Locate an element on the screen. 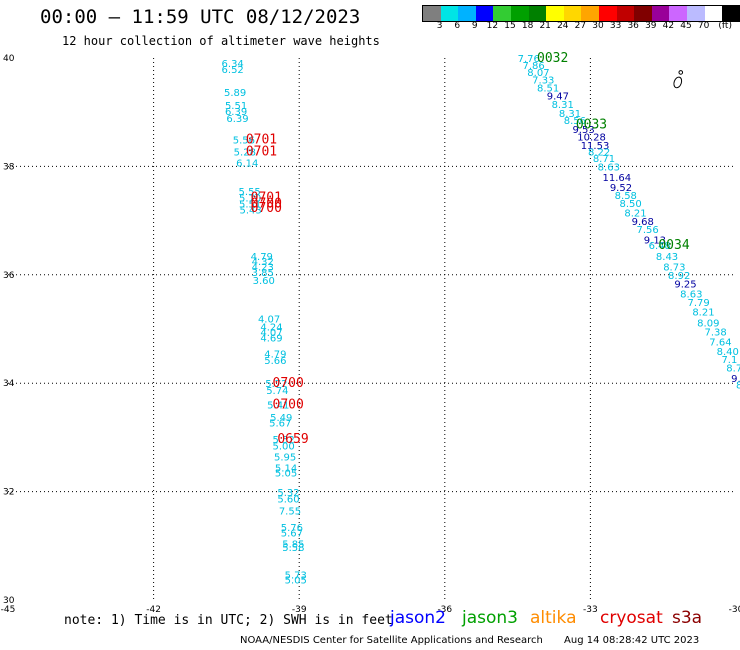 The height and width of the screenshot is (650, 740). wave-height-value: 5.73 is located at coordinates (296, 575).